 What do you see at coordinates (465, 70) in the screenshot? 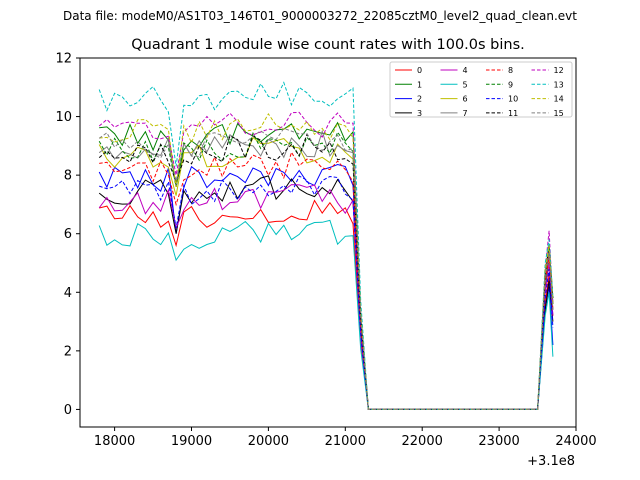
I see `legend-label-4: 4` at bounding box center [465, 70].